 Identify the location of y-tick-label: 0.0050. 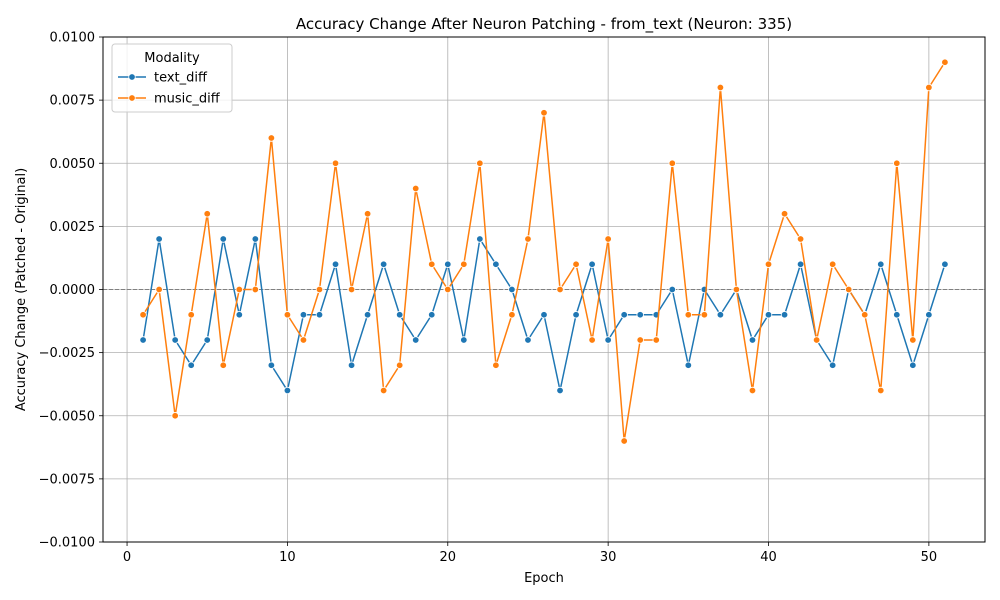
(73, 164).